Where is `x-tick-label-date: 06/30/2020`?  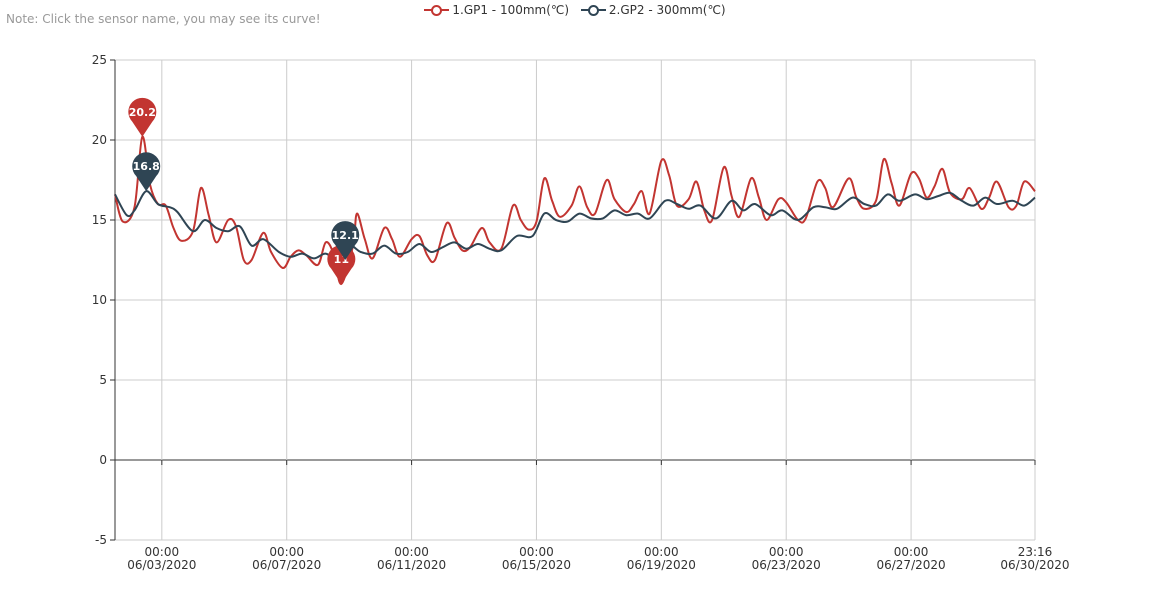
x-tick-label-date: 06/30/2020 is located at coordinates (1034, 565).